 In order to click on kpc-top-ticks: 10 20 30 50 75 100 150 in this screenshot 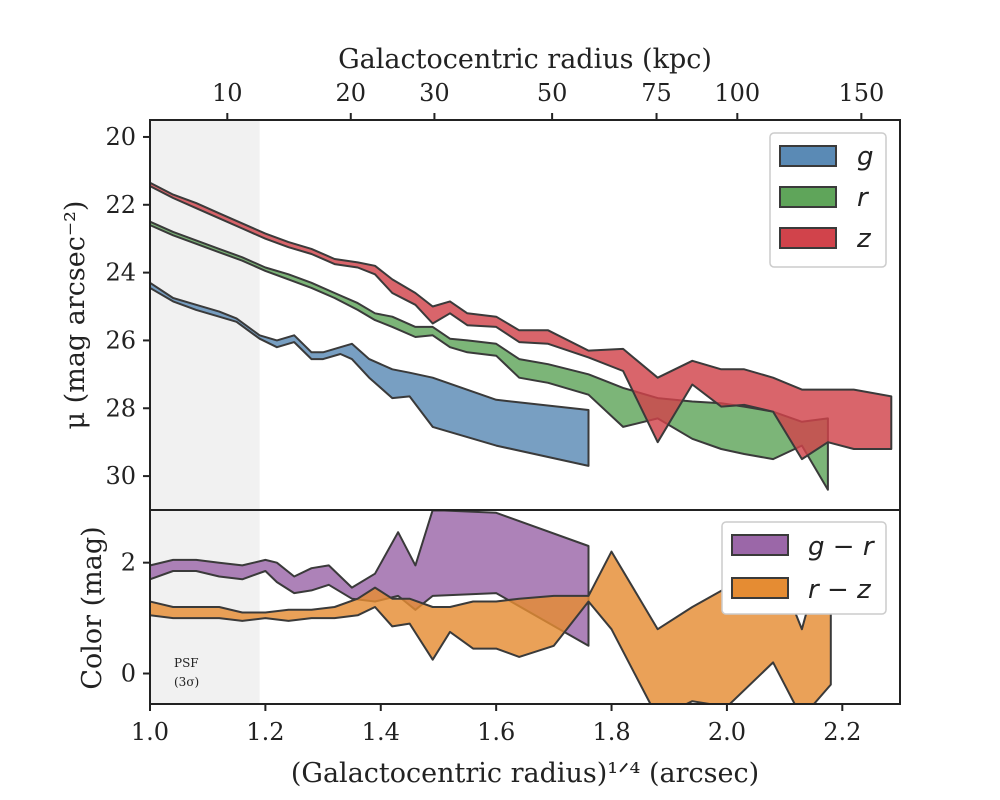, I will do `click(548, 99)`.